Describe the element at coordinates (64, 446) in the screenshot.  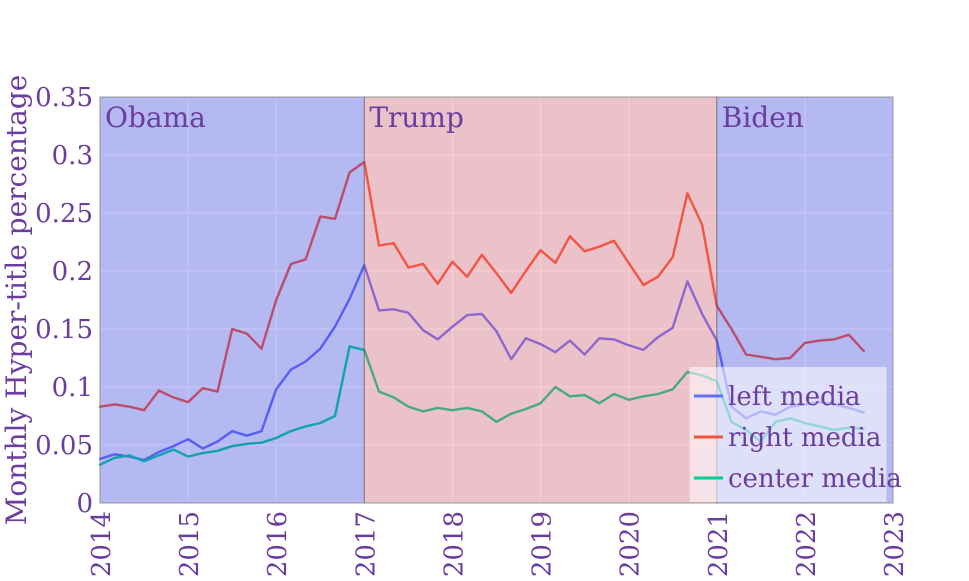
I see `y-tick-0.05: 0.05` at that location.